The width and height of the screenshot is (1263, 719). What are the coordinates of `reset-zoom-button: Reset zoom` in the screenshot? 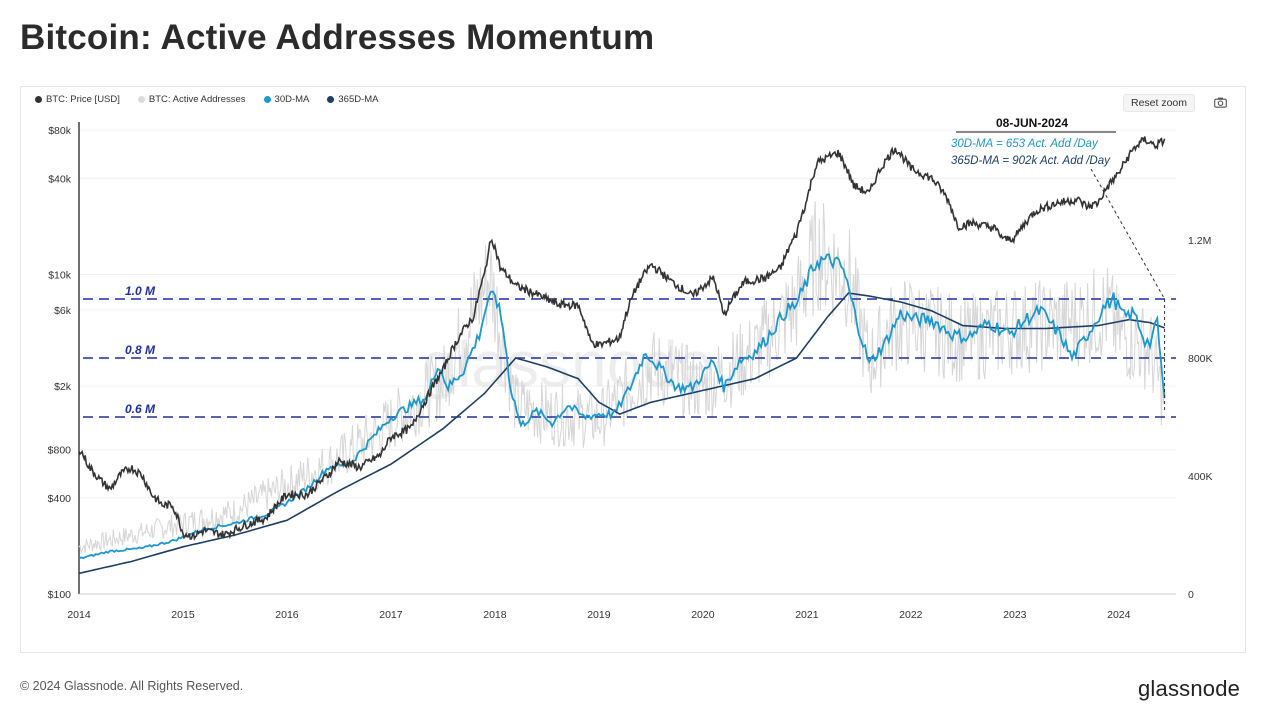 It's located at (1159, 103).